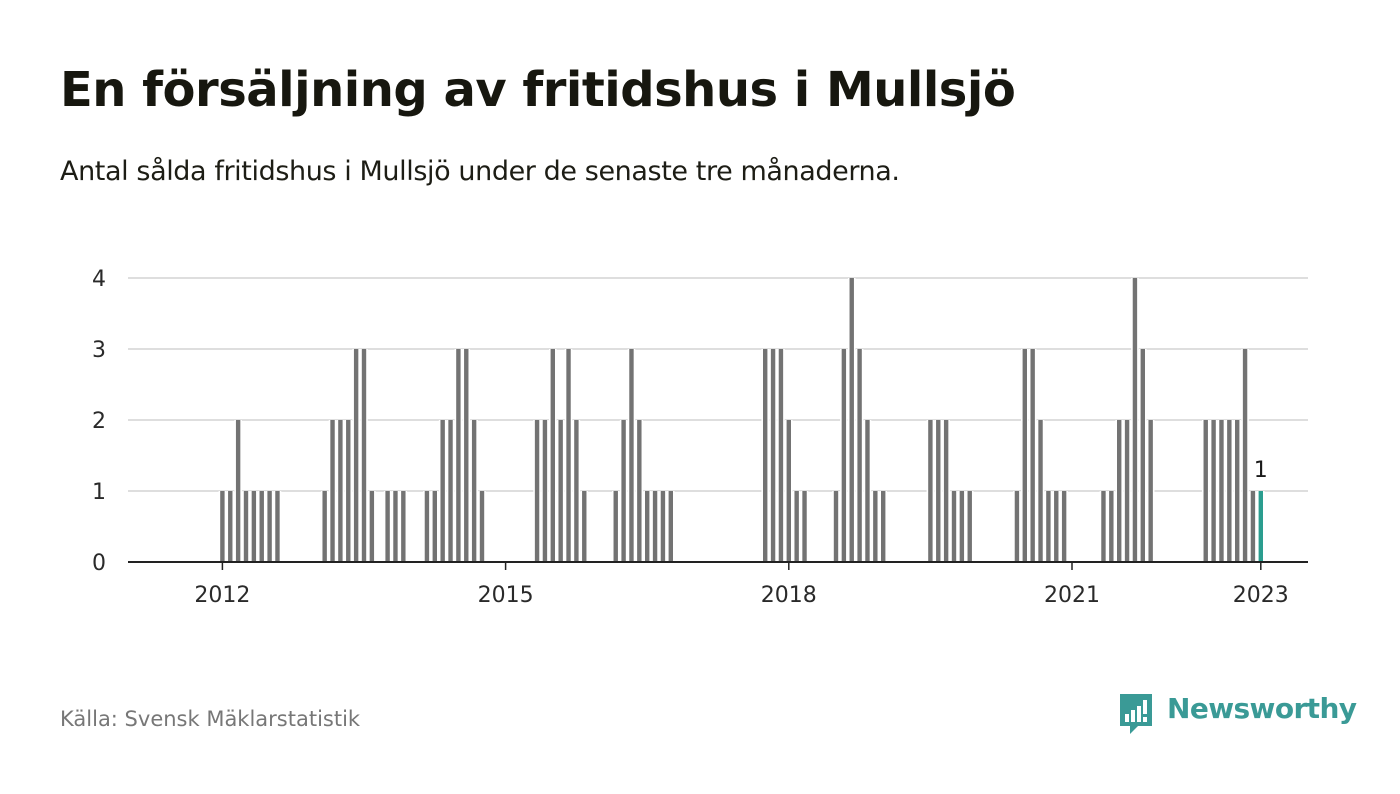 The image size is (1400, 794). What do you see at coordinates (789, 595) in the screenshot?
I see `x-tick-label: 2018` at bounding box center [789, 595].